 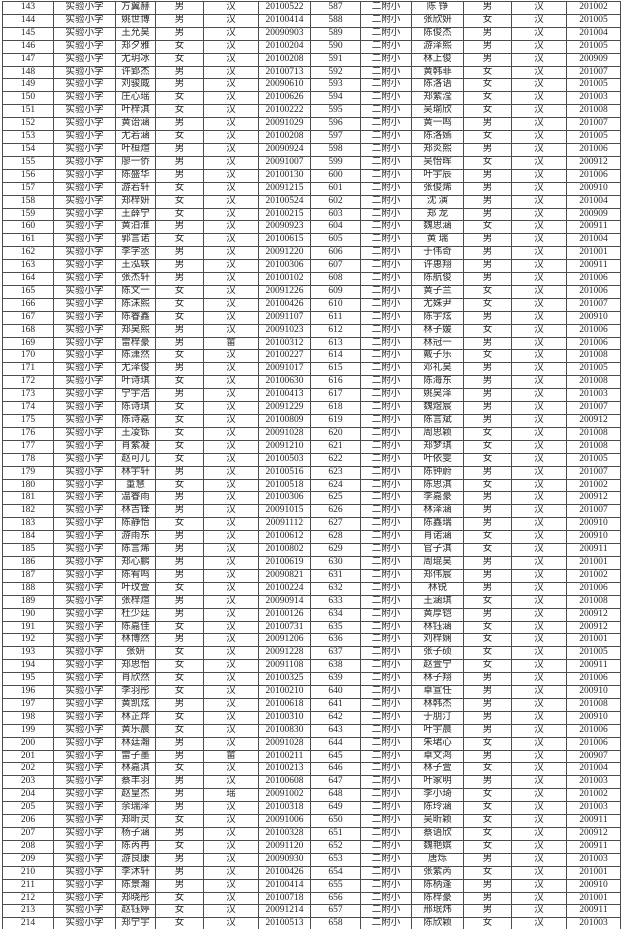 I want to click on cell-birthmonth-right: 201003, so click(x=593, y=859).